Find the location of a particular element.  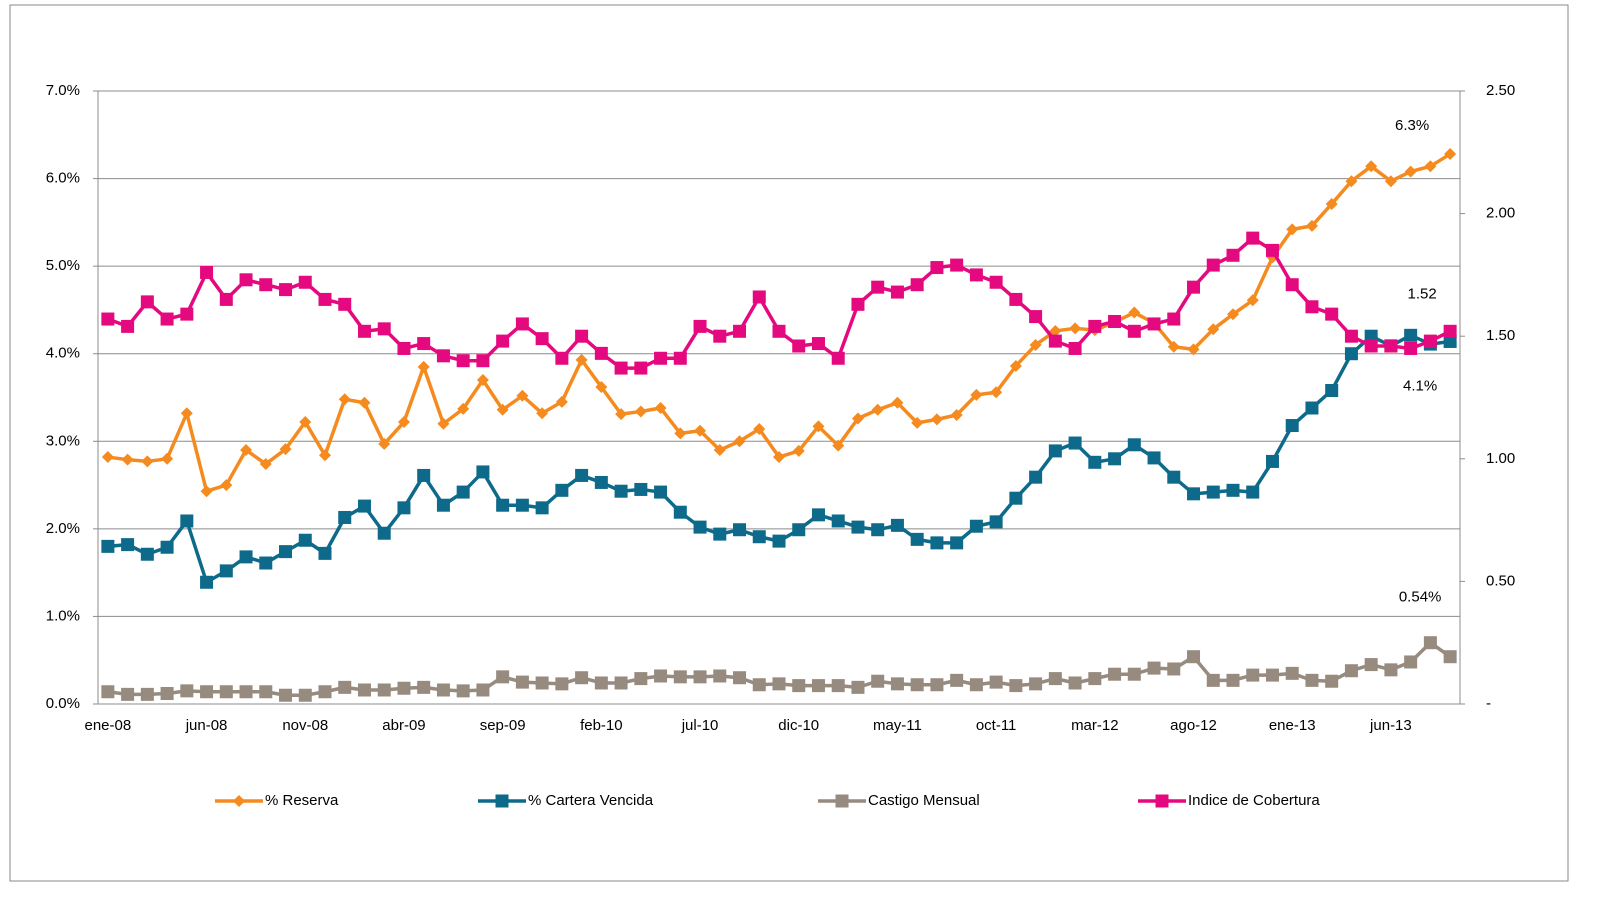

y-tick-label: 4.0% is located at coordinates (63, 353).